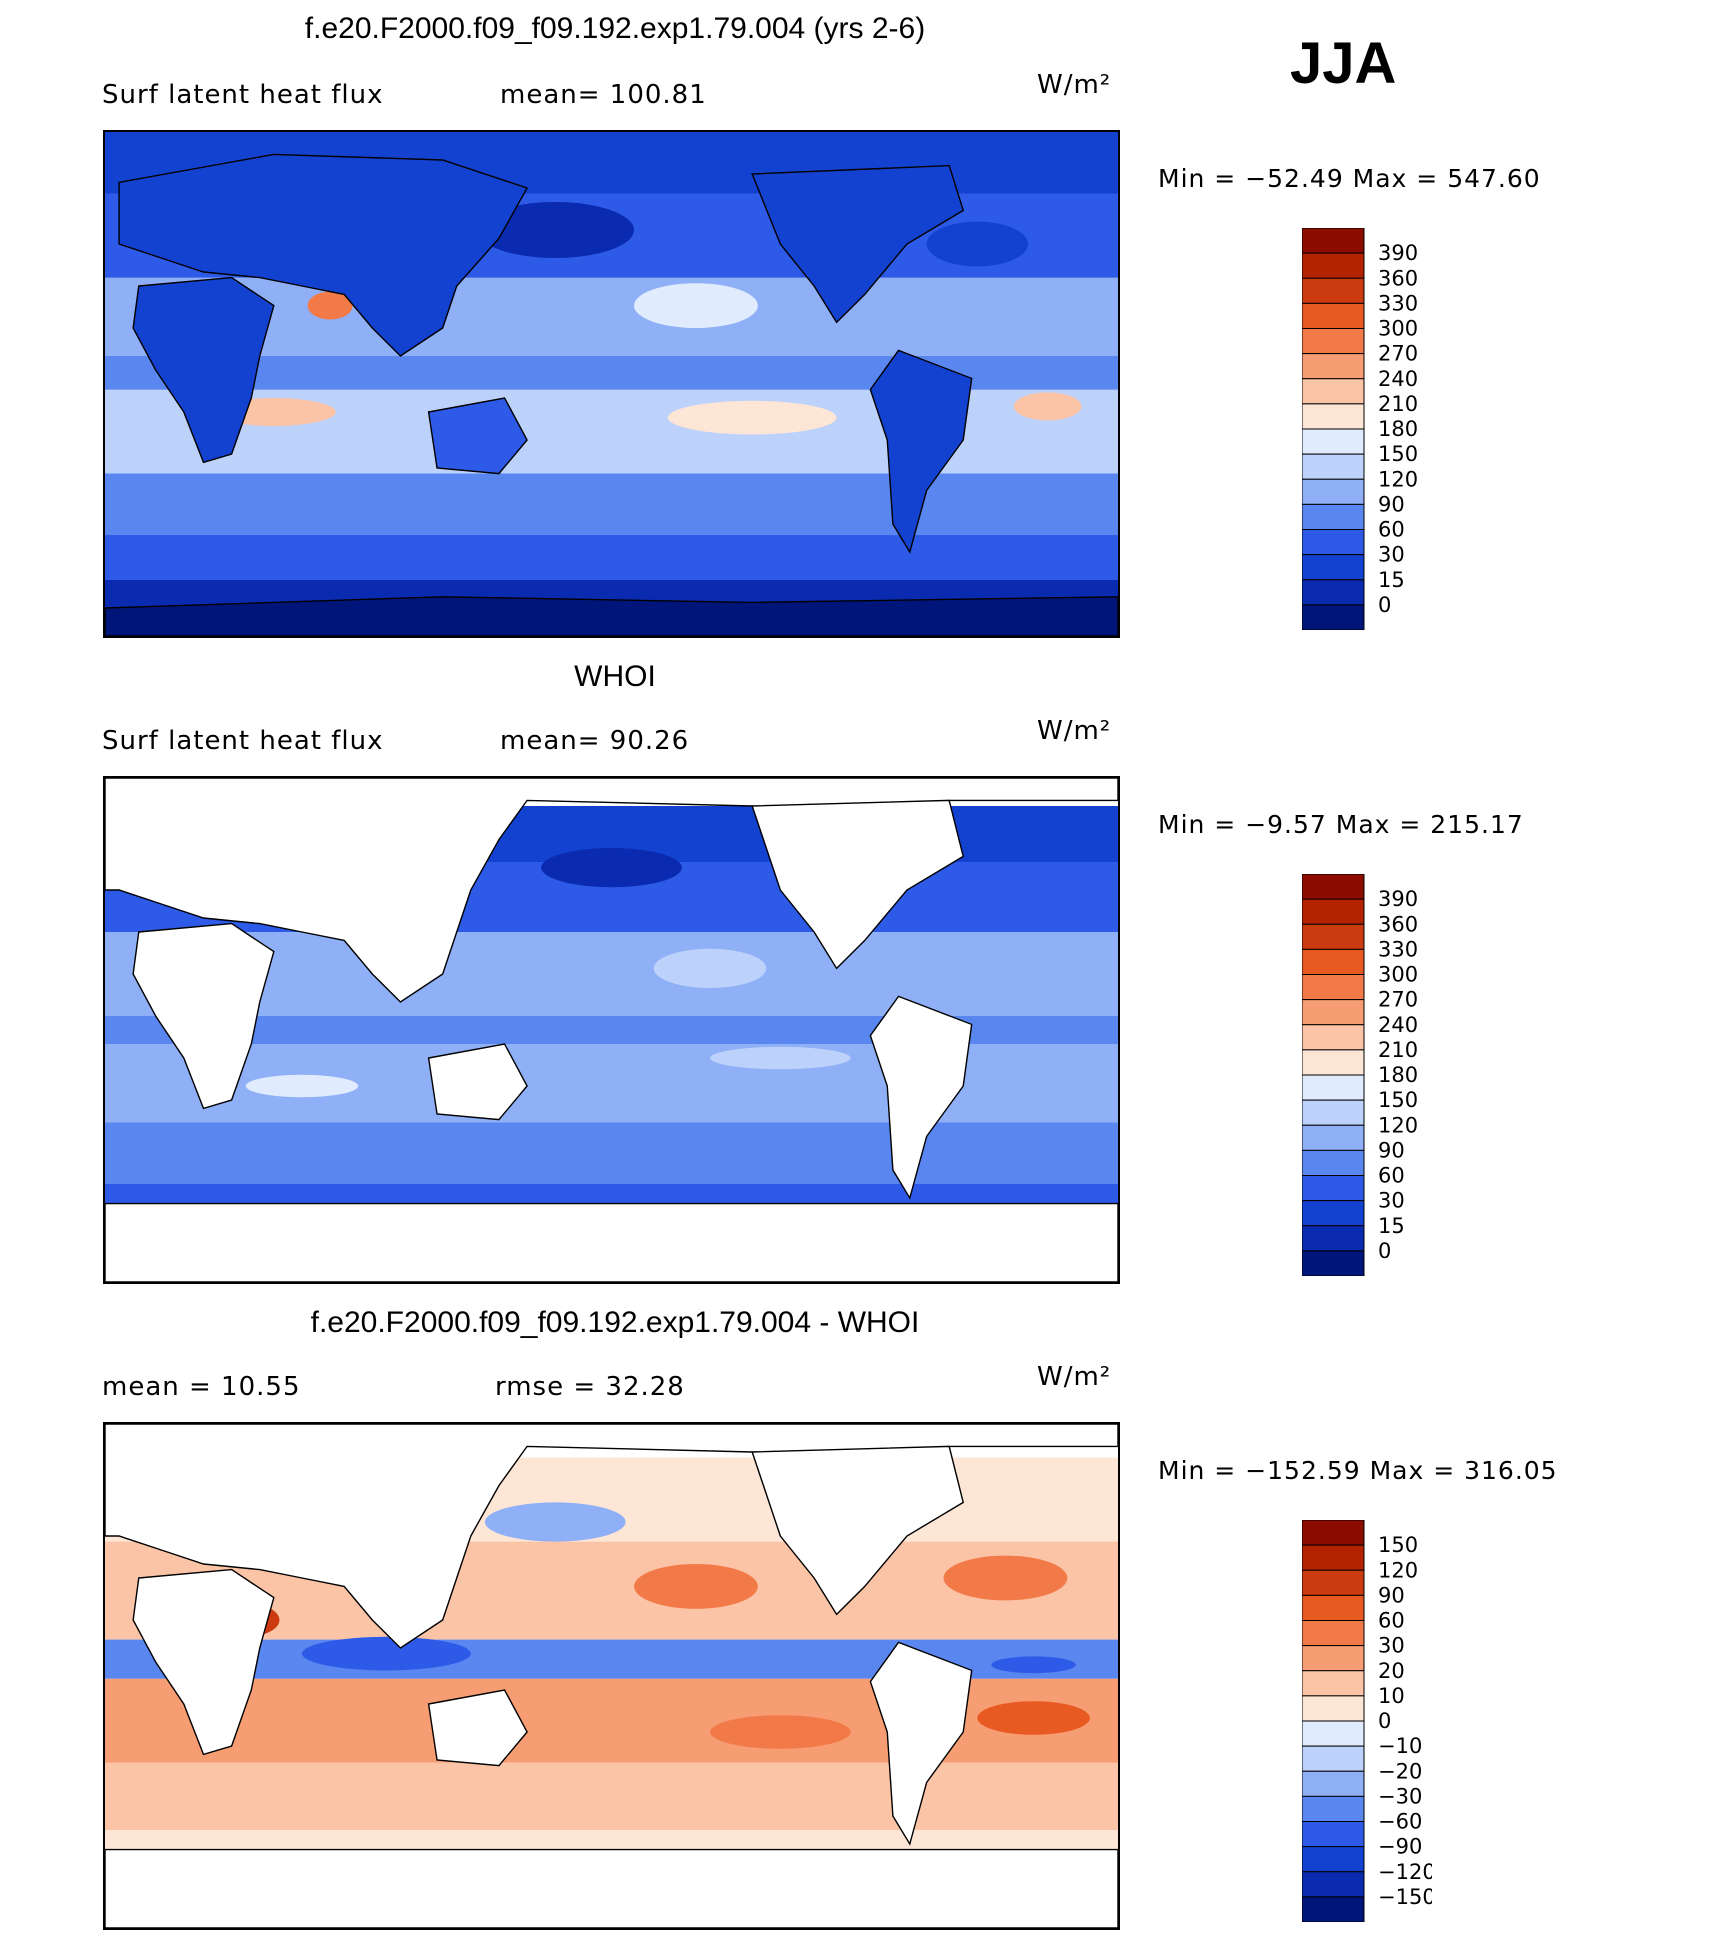  What do you see at coordinates (1398, 404) in the screenshot?
I see `colorbar-tick-label: 210` at bounding box center [1398, 404].